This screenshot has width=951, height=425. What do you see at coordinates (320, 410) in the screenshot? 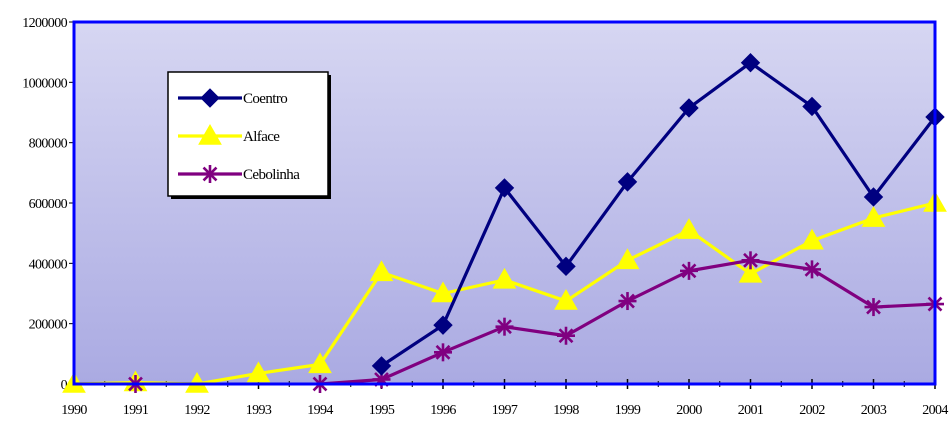
I see `x-tick-label: 1994` at bounding box center [320, 410].